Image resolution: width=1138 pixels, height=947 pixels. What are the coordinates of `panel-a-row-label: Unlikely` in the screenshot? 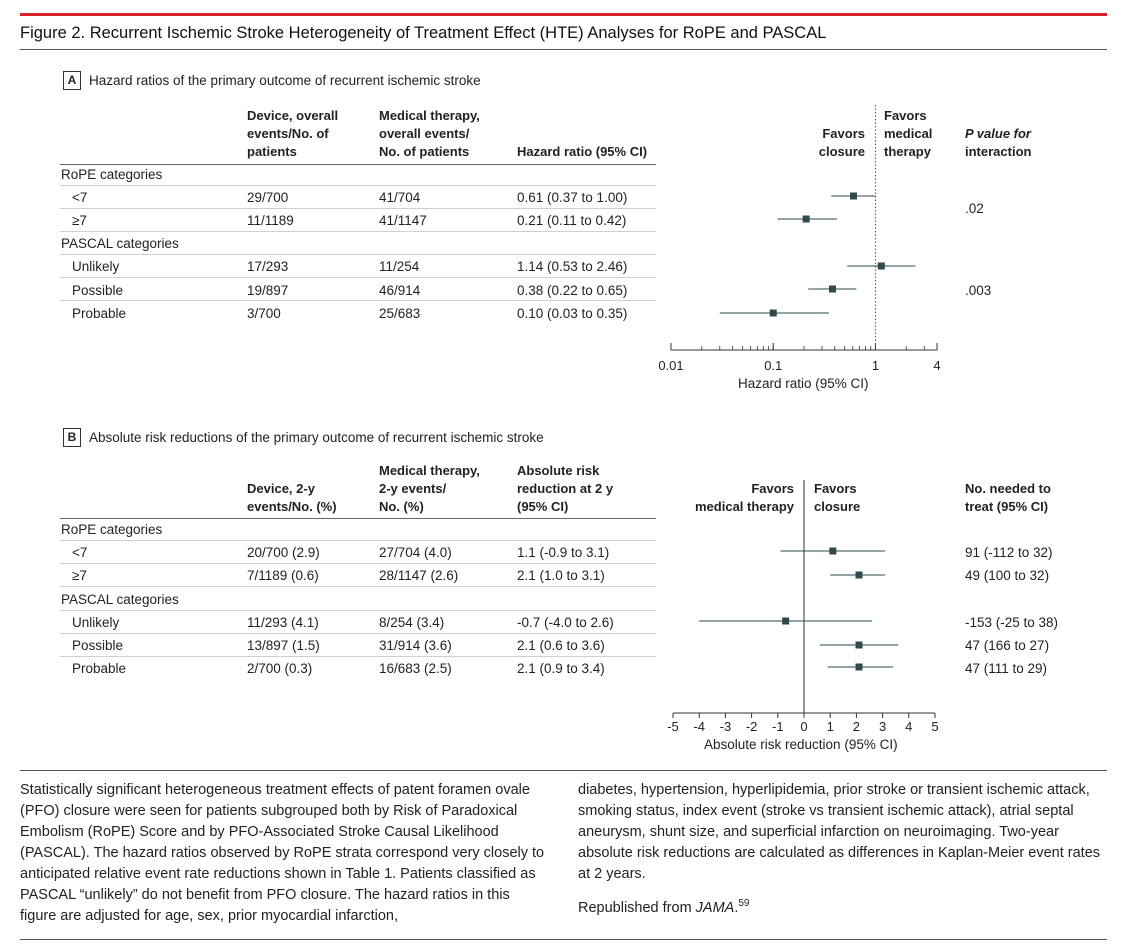 It's located at (96, 266).